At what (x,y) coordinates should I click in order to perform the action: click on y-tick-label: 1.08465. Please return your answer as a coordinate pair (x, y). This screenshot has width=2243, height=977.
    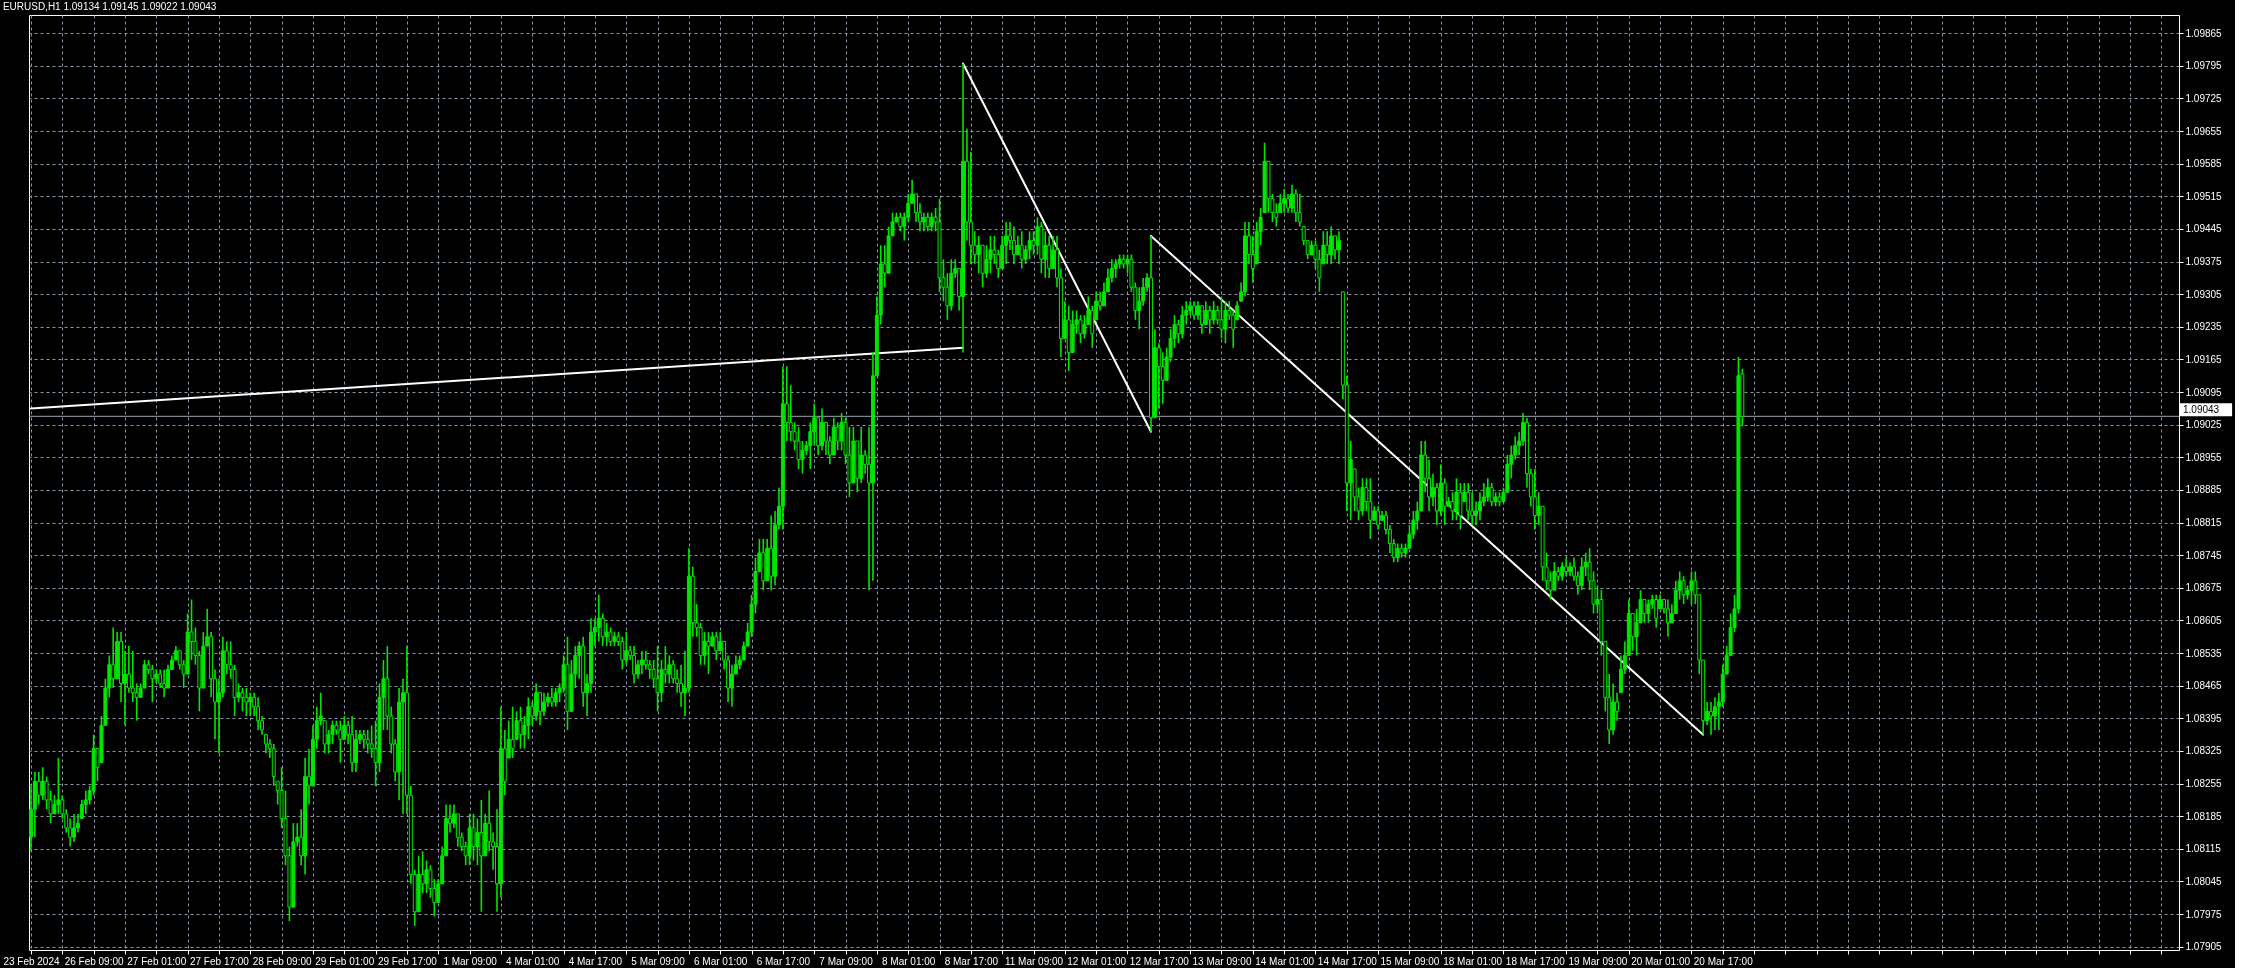
    Looking at the image, I should click on (2204, 686).